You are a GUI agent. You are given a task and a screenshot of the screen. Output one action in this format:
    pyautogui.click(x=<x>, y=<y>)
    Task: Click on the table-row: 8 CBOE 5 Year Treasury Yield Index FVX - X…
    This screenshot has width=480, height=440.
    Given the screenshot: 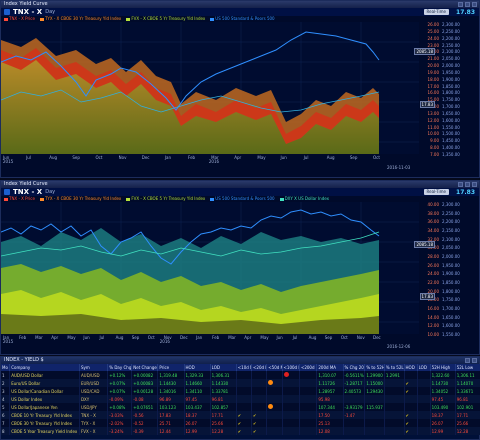 What is the action you would take?
    pyautogui.click(x=240, y=431)
    